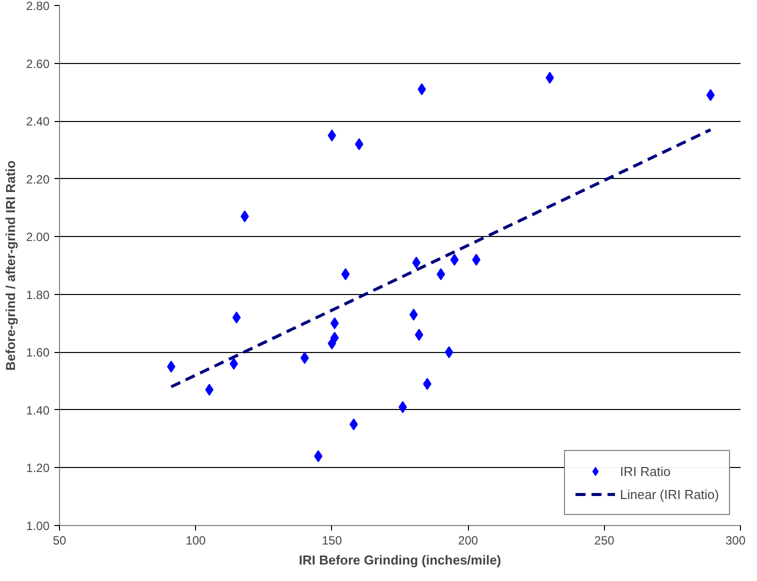 The width and height of the screenshot is (757, 581). Describe the element at coordinates (735, 541) in the screenshot. I see `x-tick-label: 300` at that location.